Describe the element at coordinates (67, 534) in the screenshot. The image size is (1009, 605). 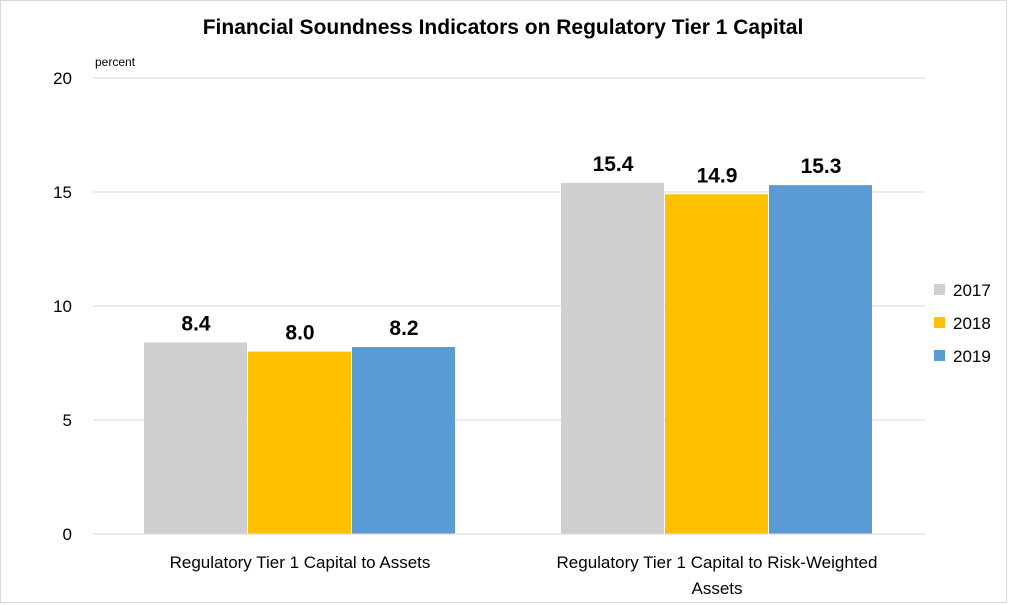
I see `y-tick-label: 0` at that location.